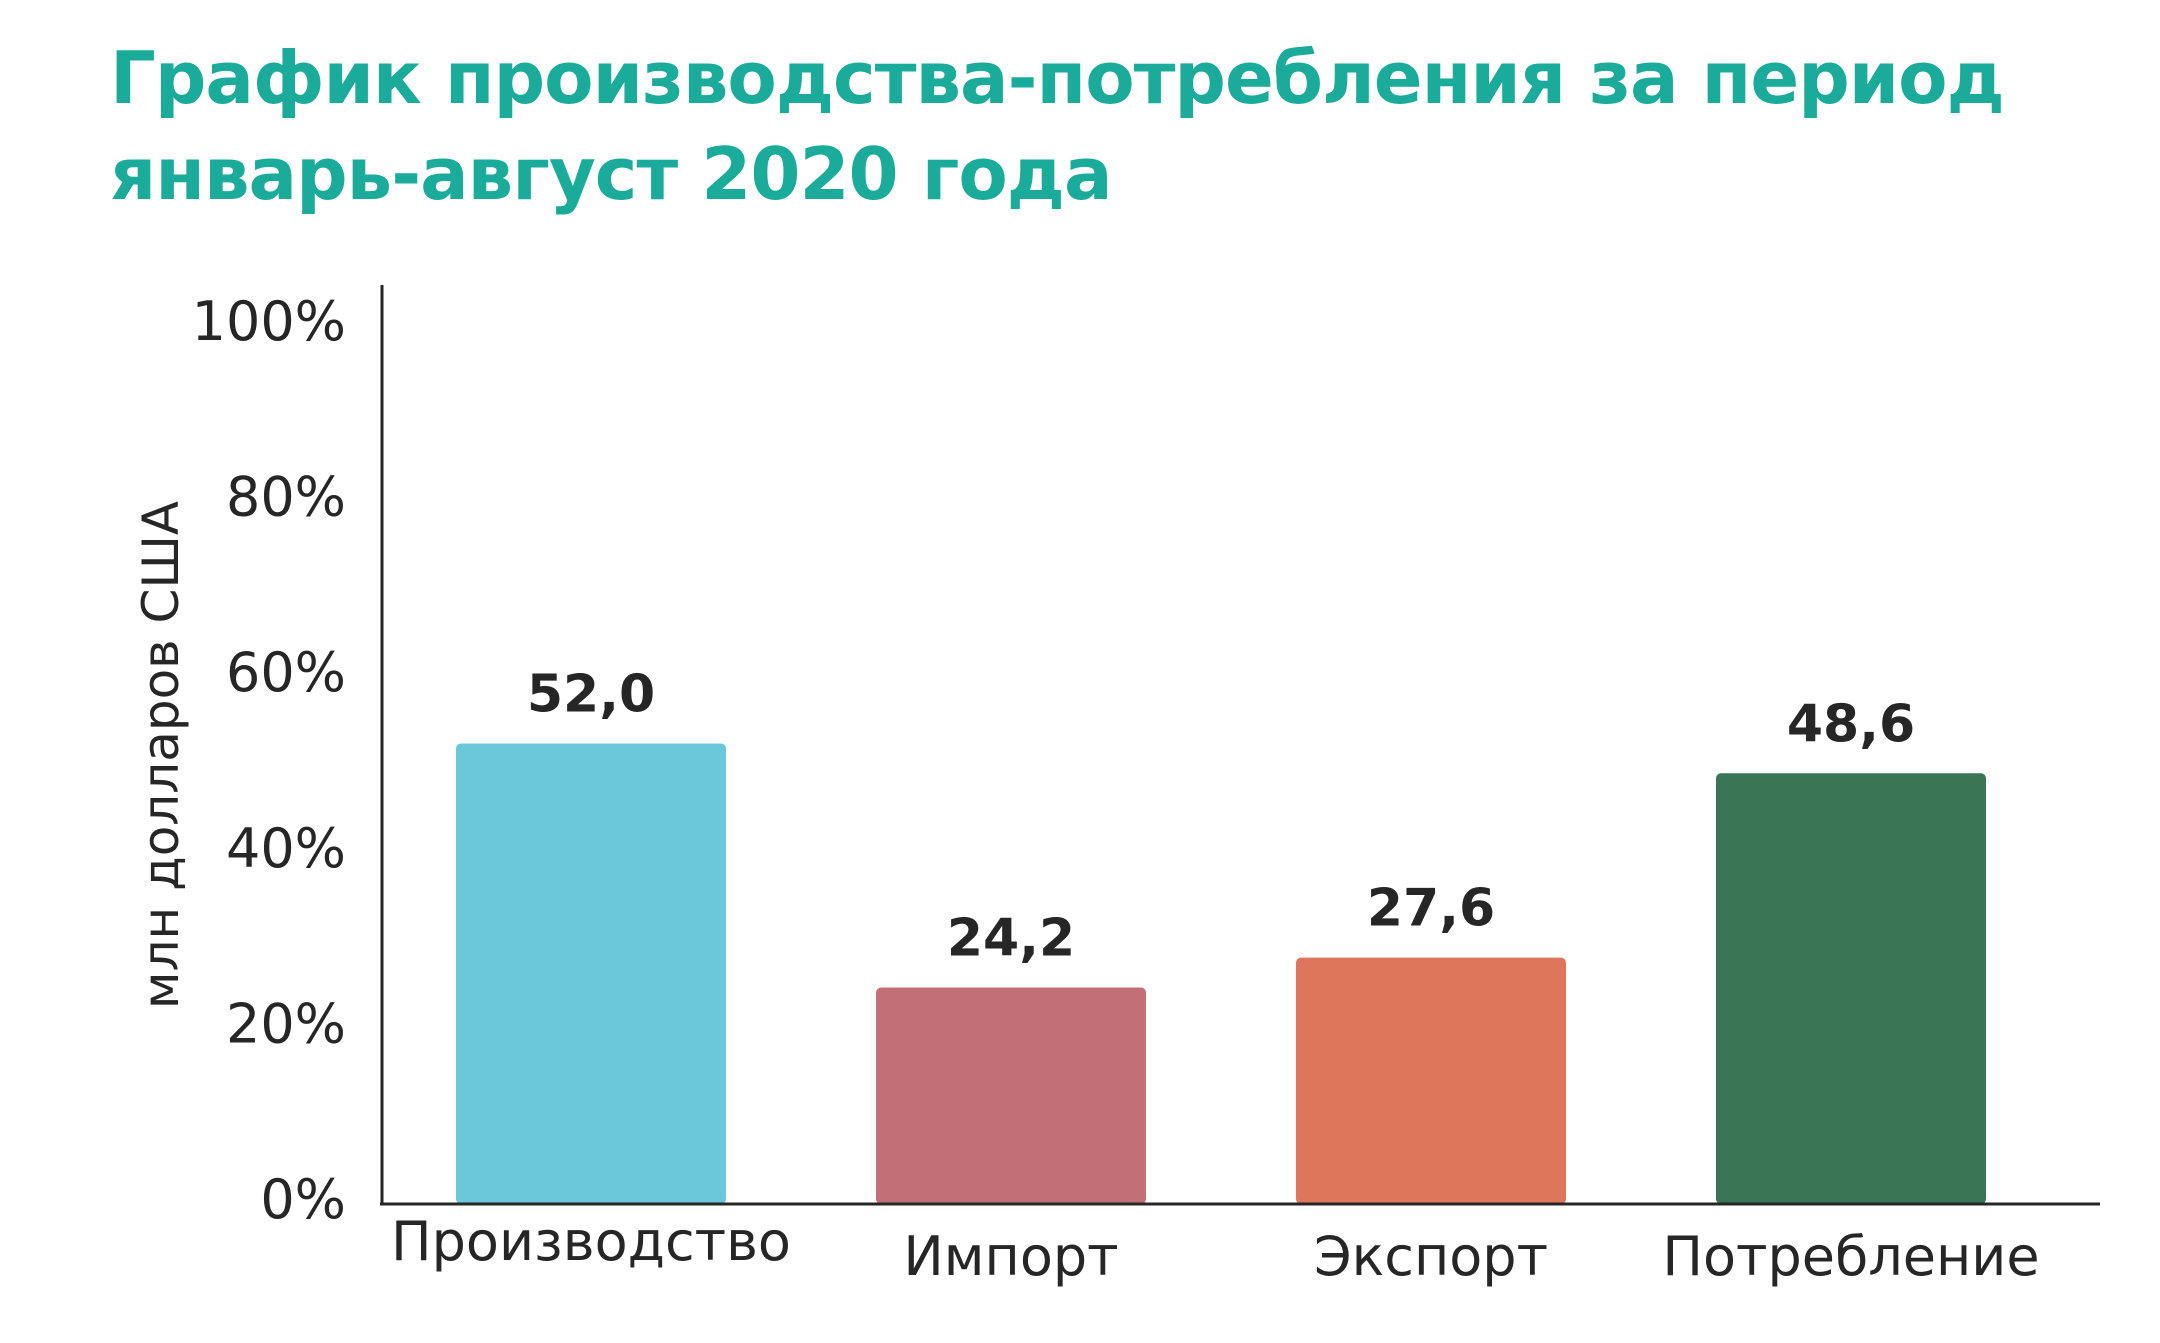 The height and width of the screenshot is (1343, 2160). Describe the element at coordinates (591, 1241) in the screenshot. I see `category-label-1: Производство` at that location.